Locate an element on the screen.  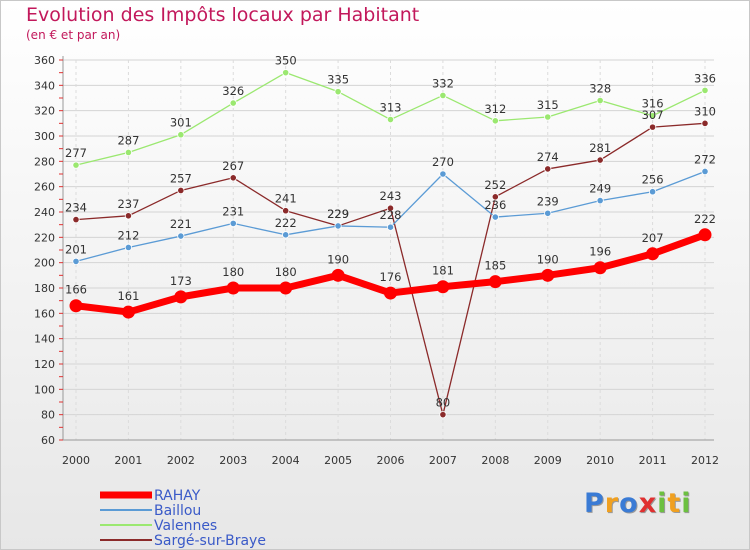
x-tick-label: 2008 is located at coordinates (495, 460).